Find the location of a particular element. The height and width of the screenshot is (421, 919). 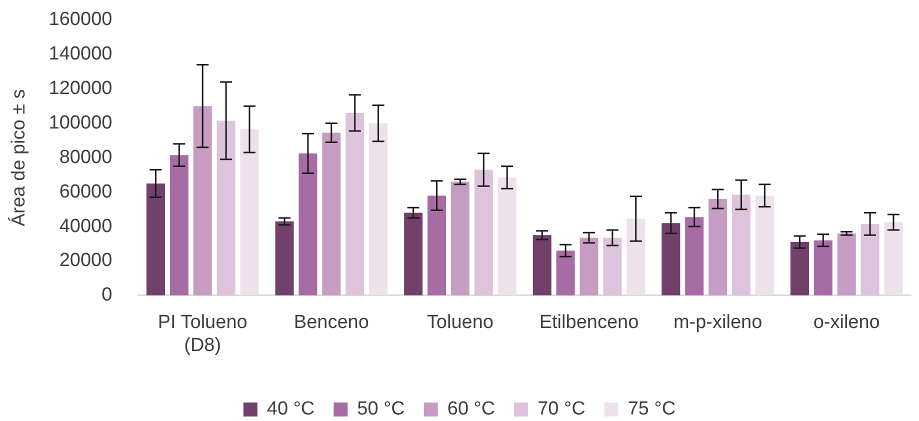

y-tick-label: 40000 is located at coordinates (85, 226).